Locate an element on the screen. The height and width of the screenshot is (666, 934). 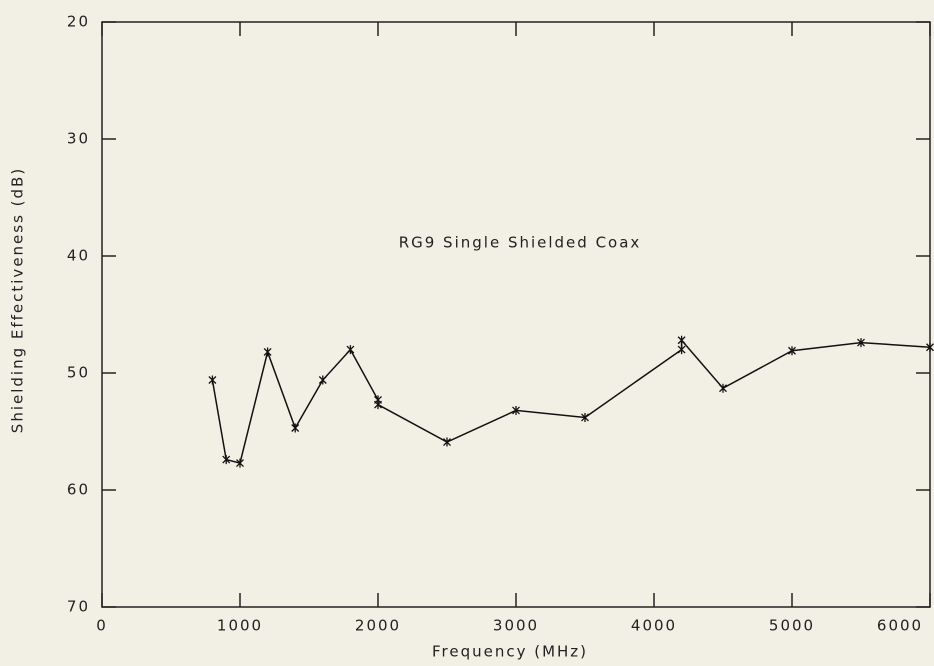
y-tick-label: 30 is located at coordinates (78, 139).